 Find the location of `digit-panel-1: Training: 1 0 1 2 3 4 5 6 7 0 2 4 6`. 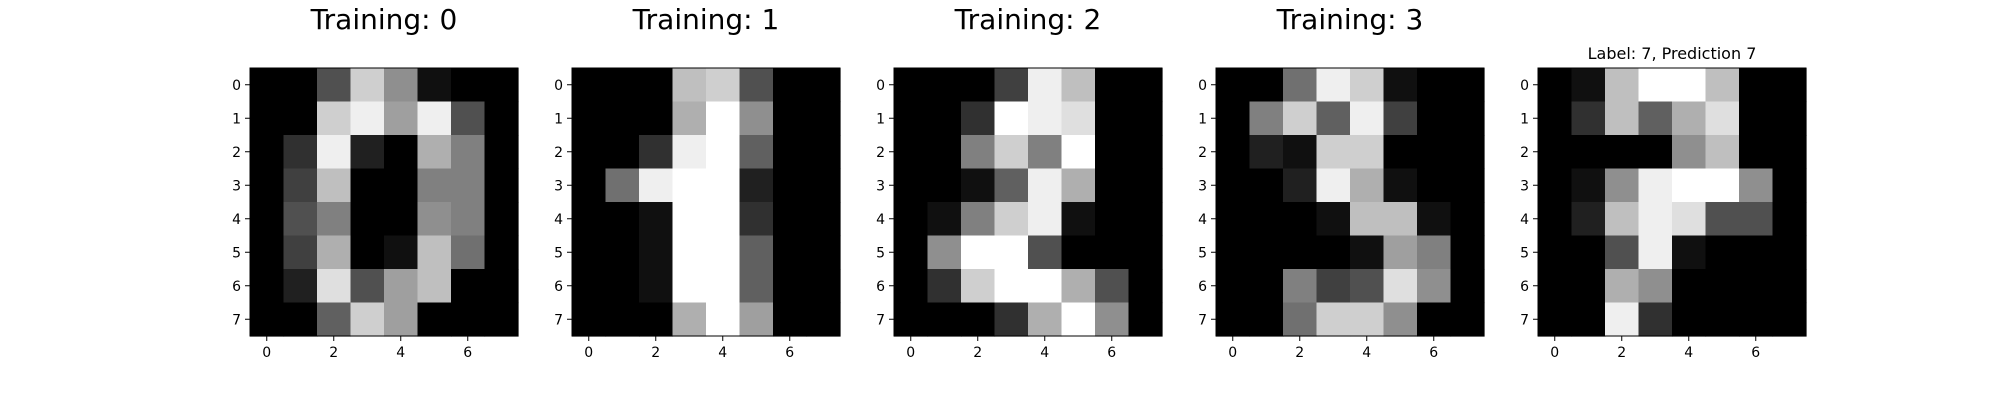

digit-panel-1: Training: 1 0 1 2 3 4 5 6 7 0 2 4 6 is located at coordinates (697, 182).